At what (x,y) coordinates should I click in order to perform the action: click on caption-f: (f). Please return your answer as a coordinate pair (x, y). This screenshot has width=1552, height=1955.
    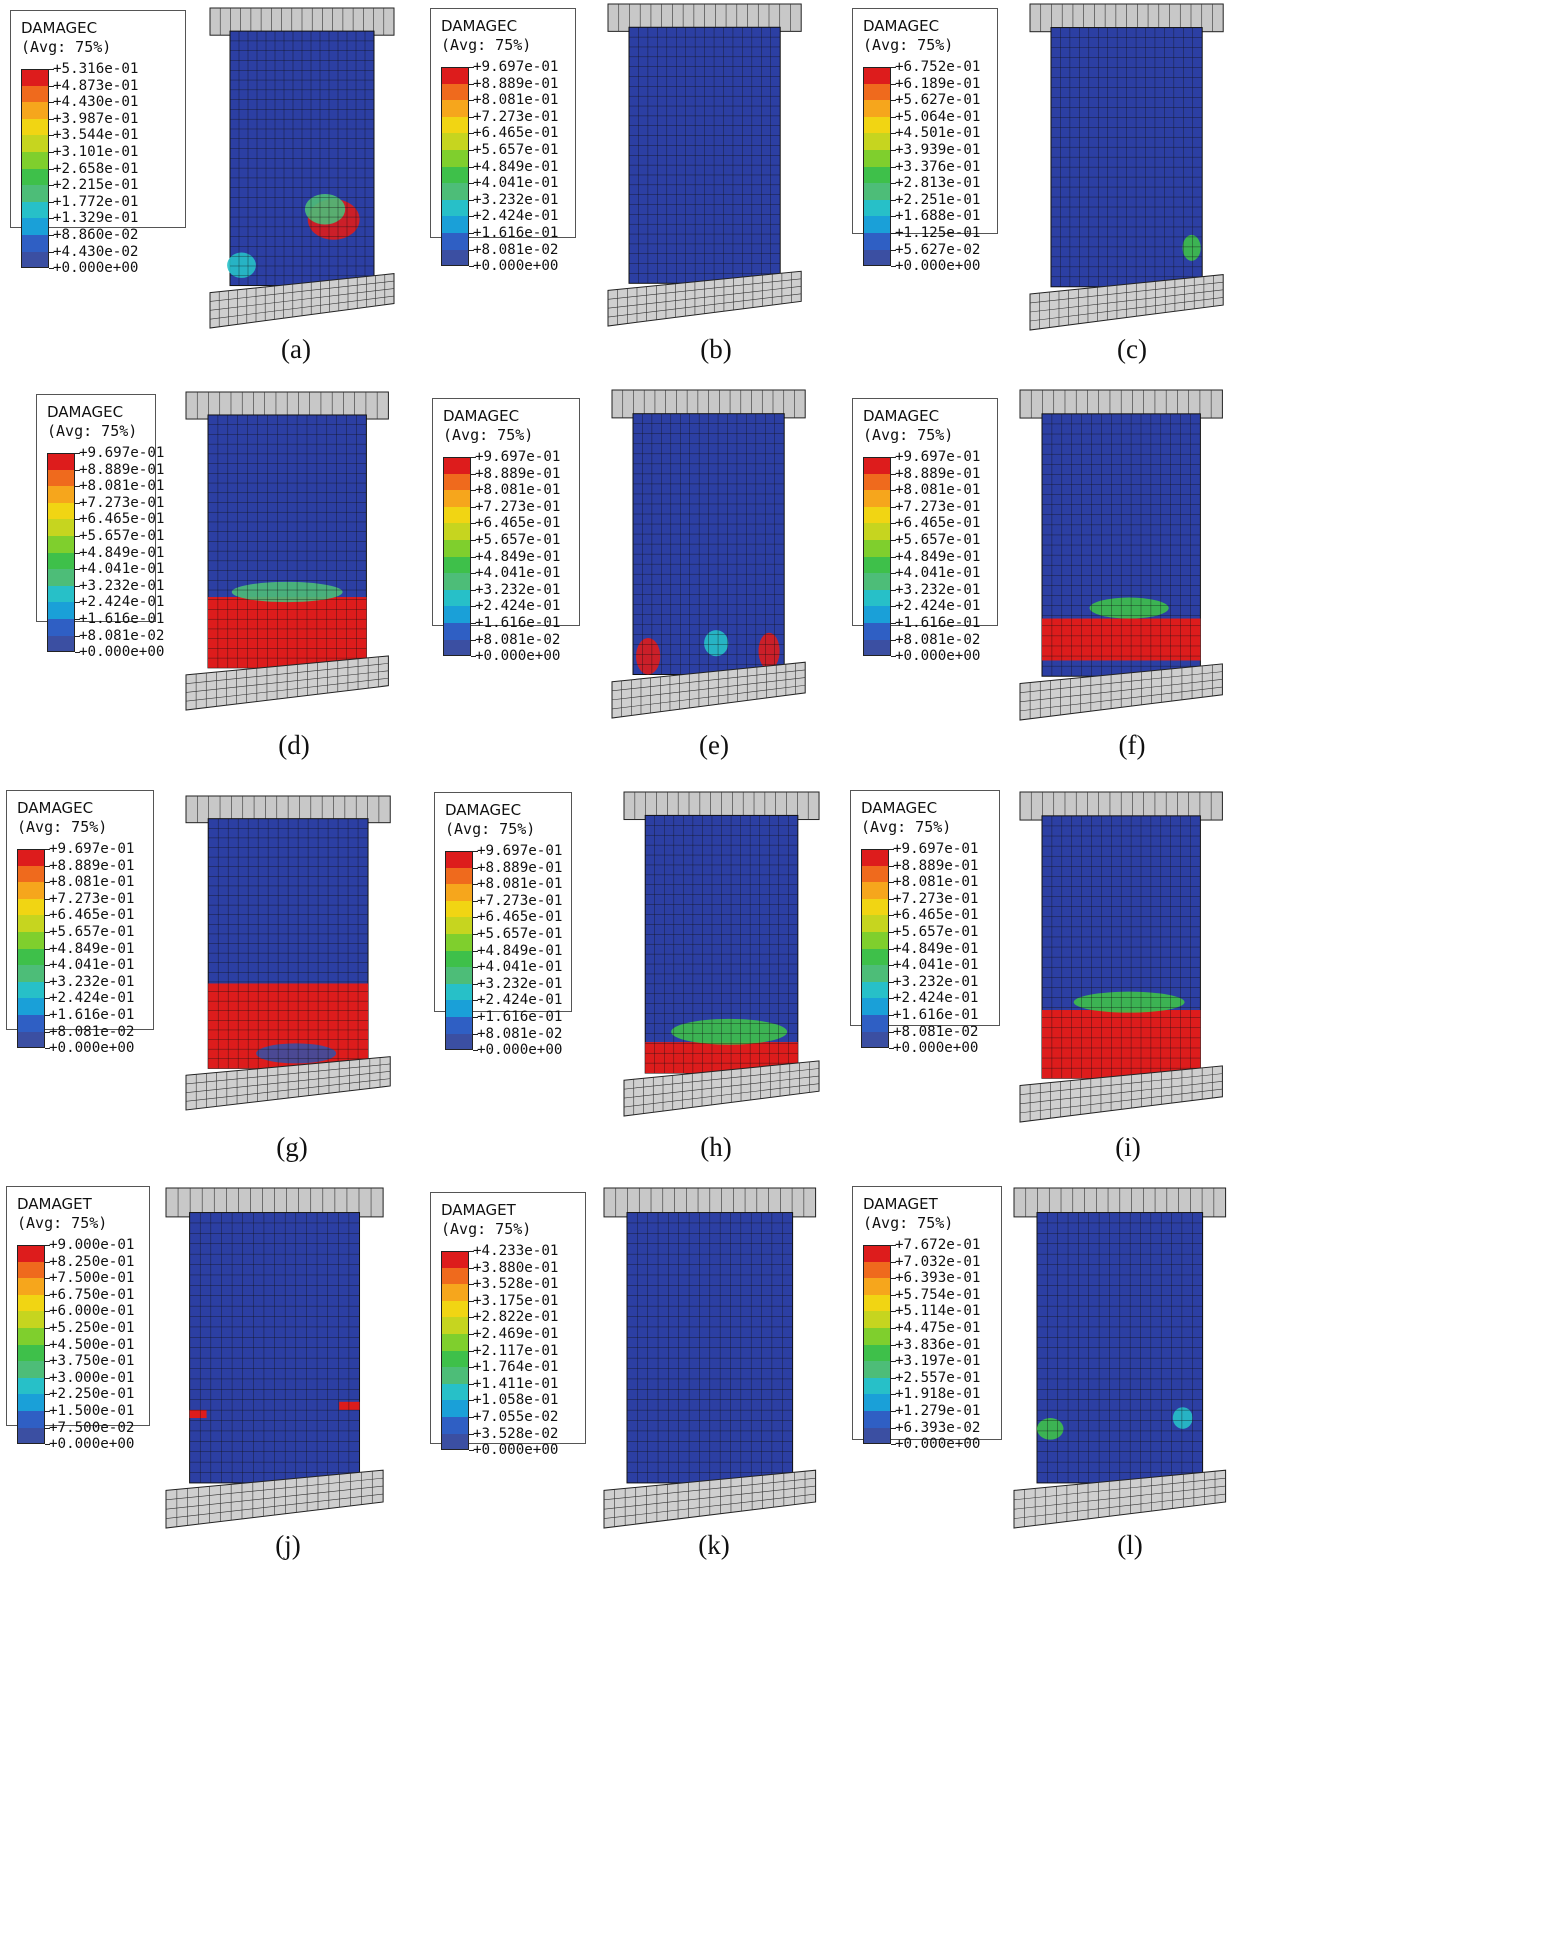
    Looking at the image, I should click on (1132, 745).